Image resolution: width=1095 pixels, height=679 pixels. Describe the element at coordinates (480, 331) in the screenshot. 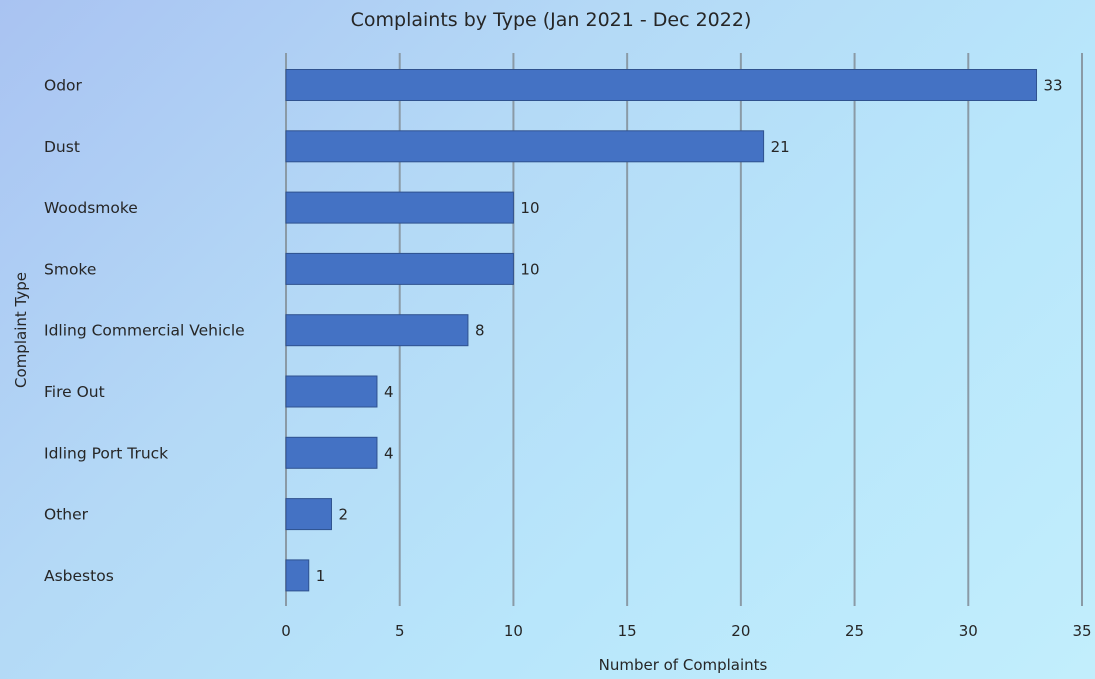

I see `data-label: 8` at that location.